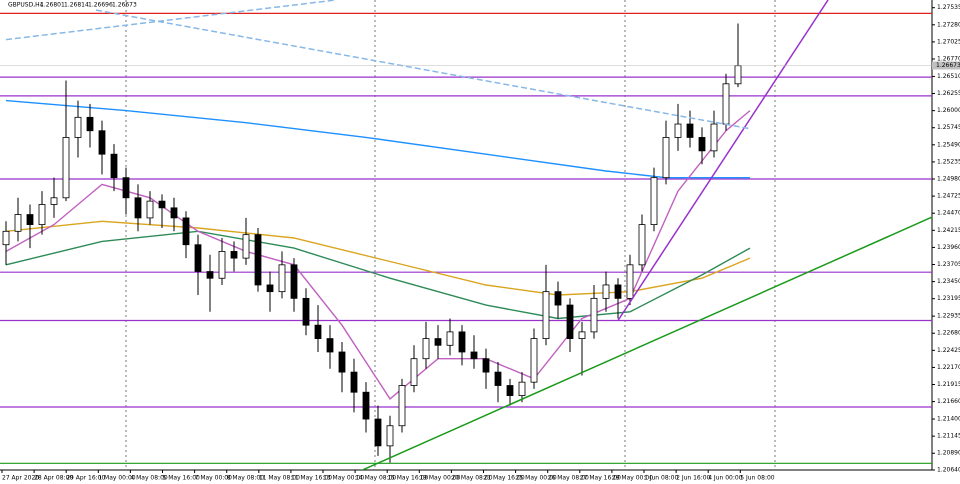 The height and width of the screenshot is (484, 960). What do you see at coordinates (948, 264) in the screenshot?
I see `y-tick-label: 1.23705` at bounding box center [948, 264].